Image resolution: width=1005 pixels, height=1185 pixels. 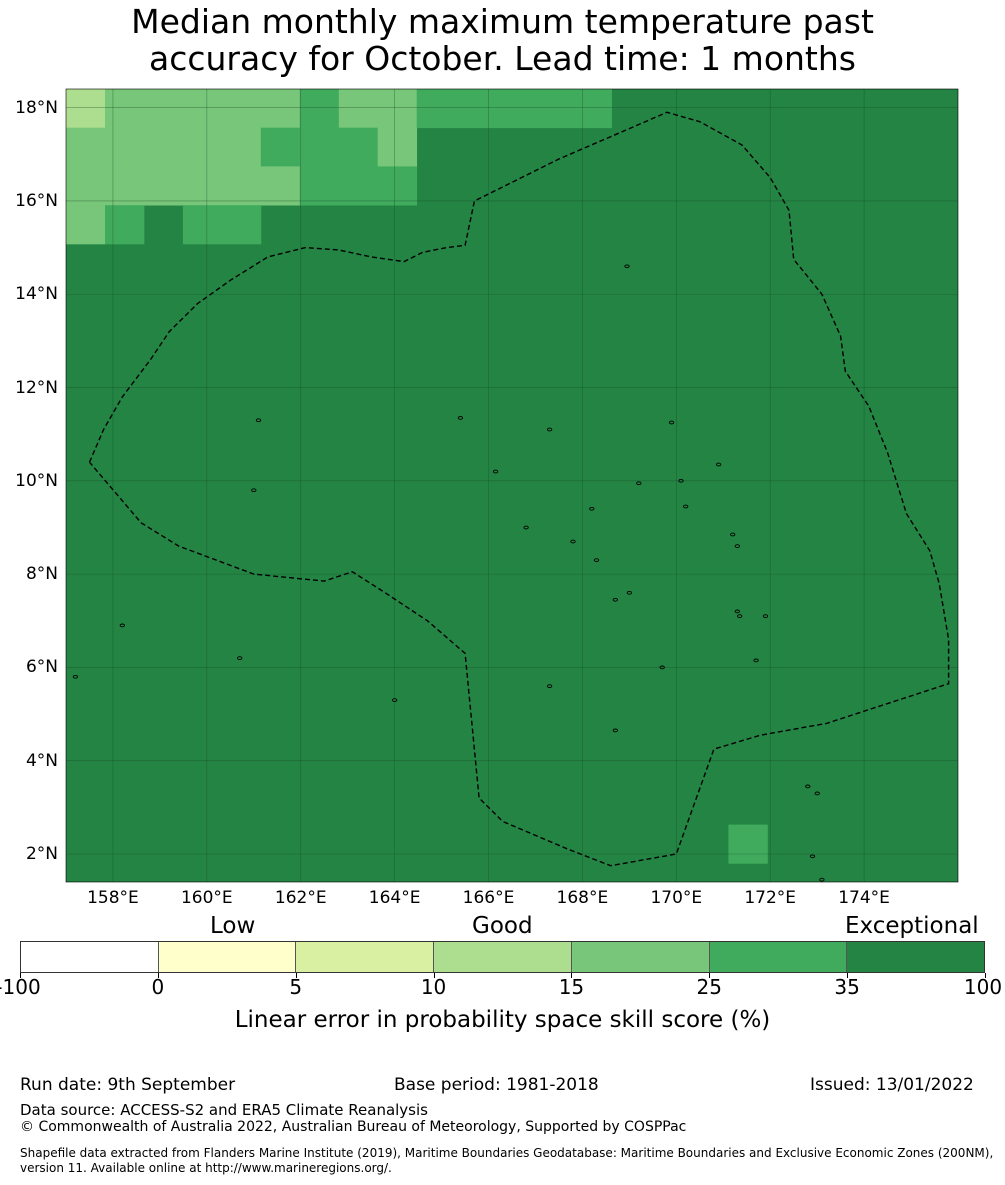 I want to click on latitude-label: 8°N, so click(x=41, y=574).